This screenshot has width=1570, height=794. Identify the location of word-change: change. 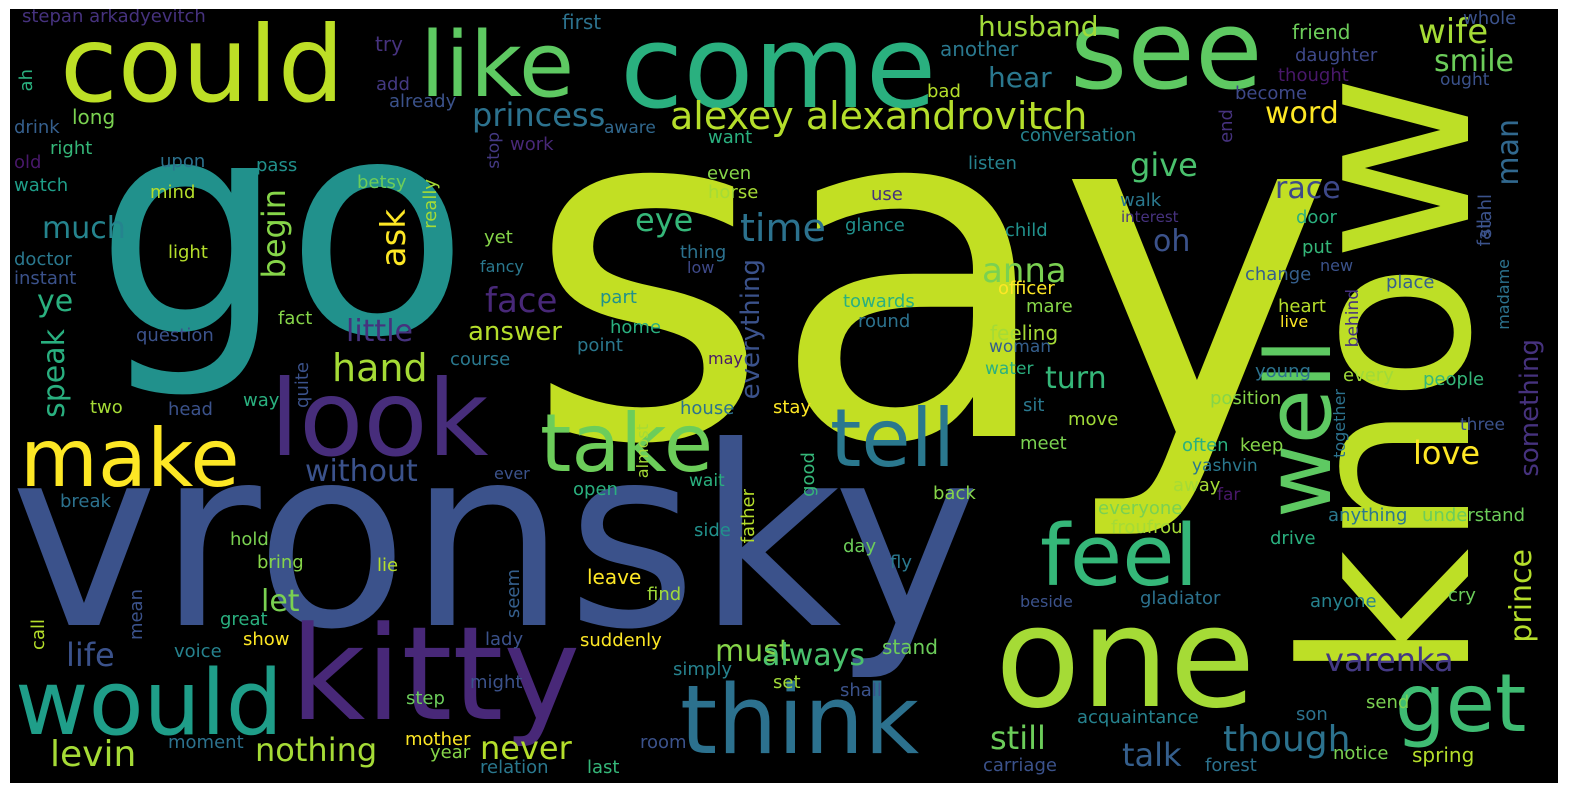
(1278, 274).